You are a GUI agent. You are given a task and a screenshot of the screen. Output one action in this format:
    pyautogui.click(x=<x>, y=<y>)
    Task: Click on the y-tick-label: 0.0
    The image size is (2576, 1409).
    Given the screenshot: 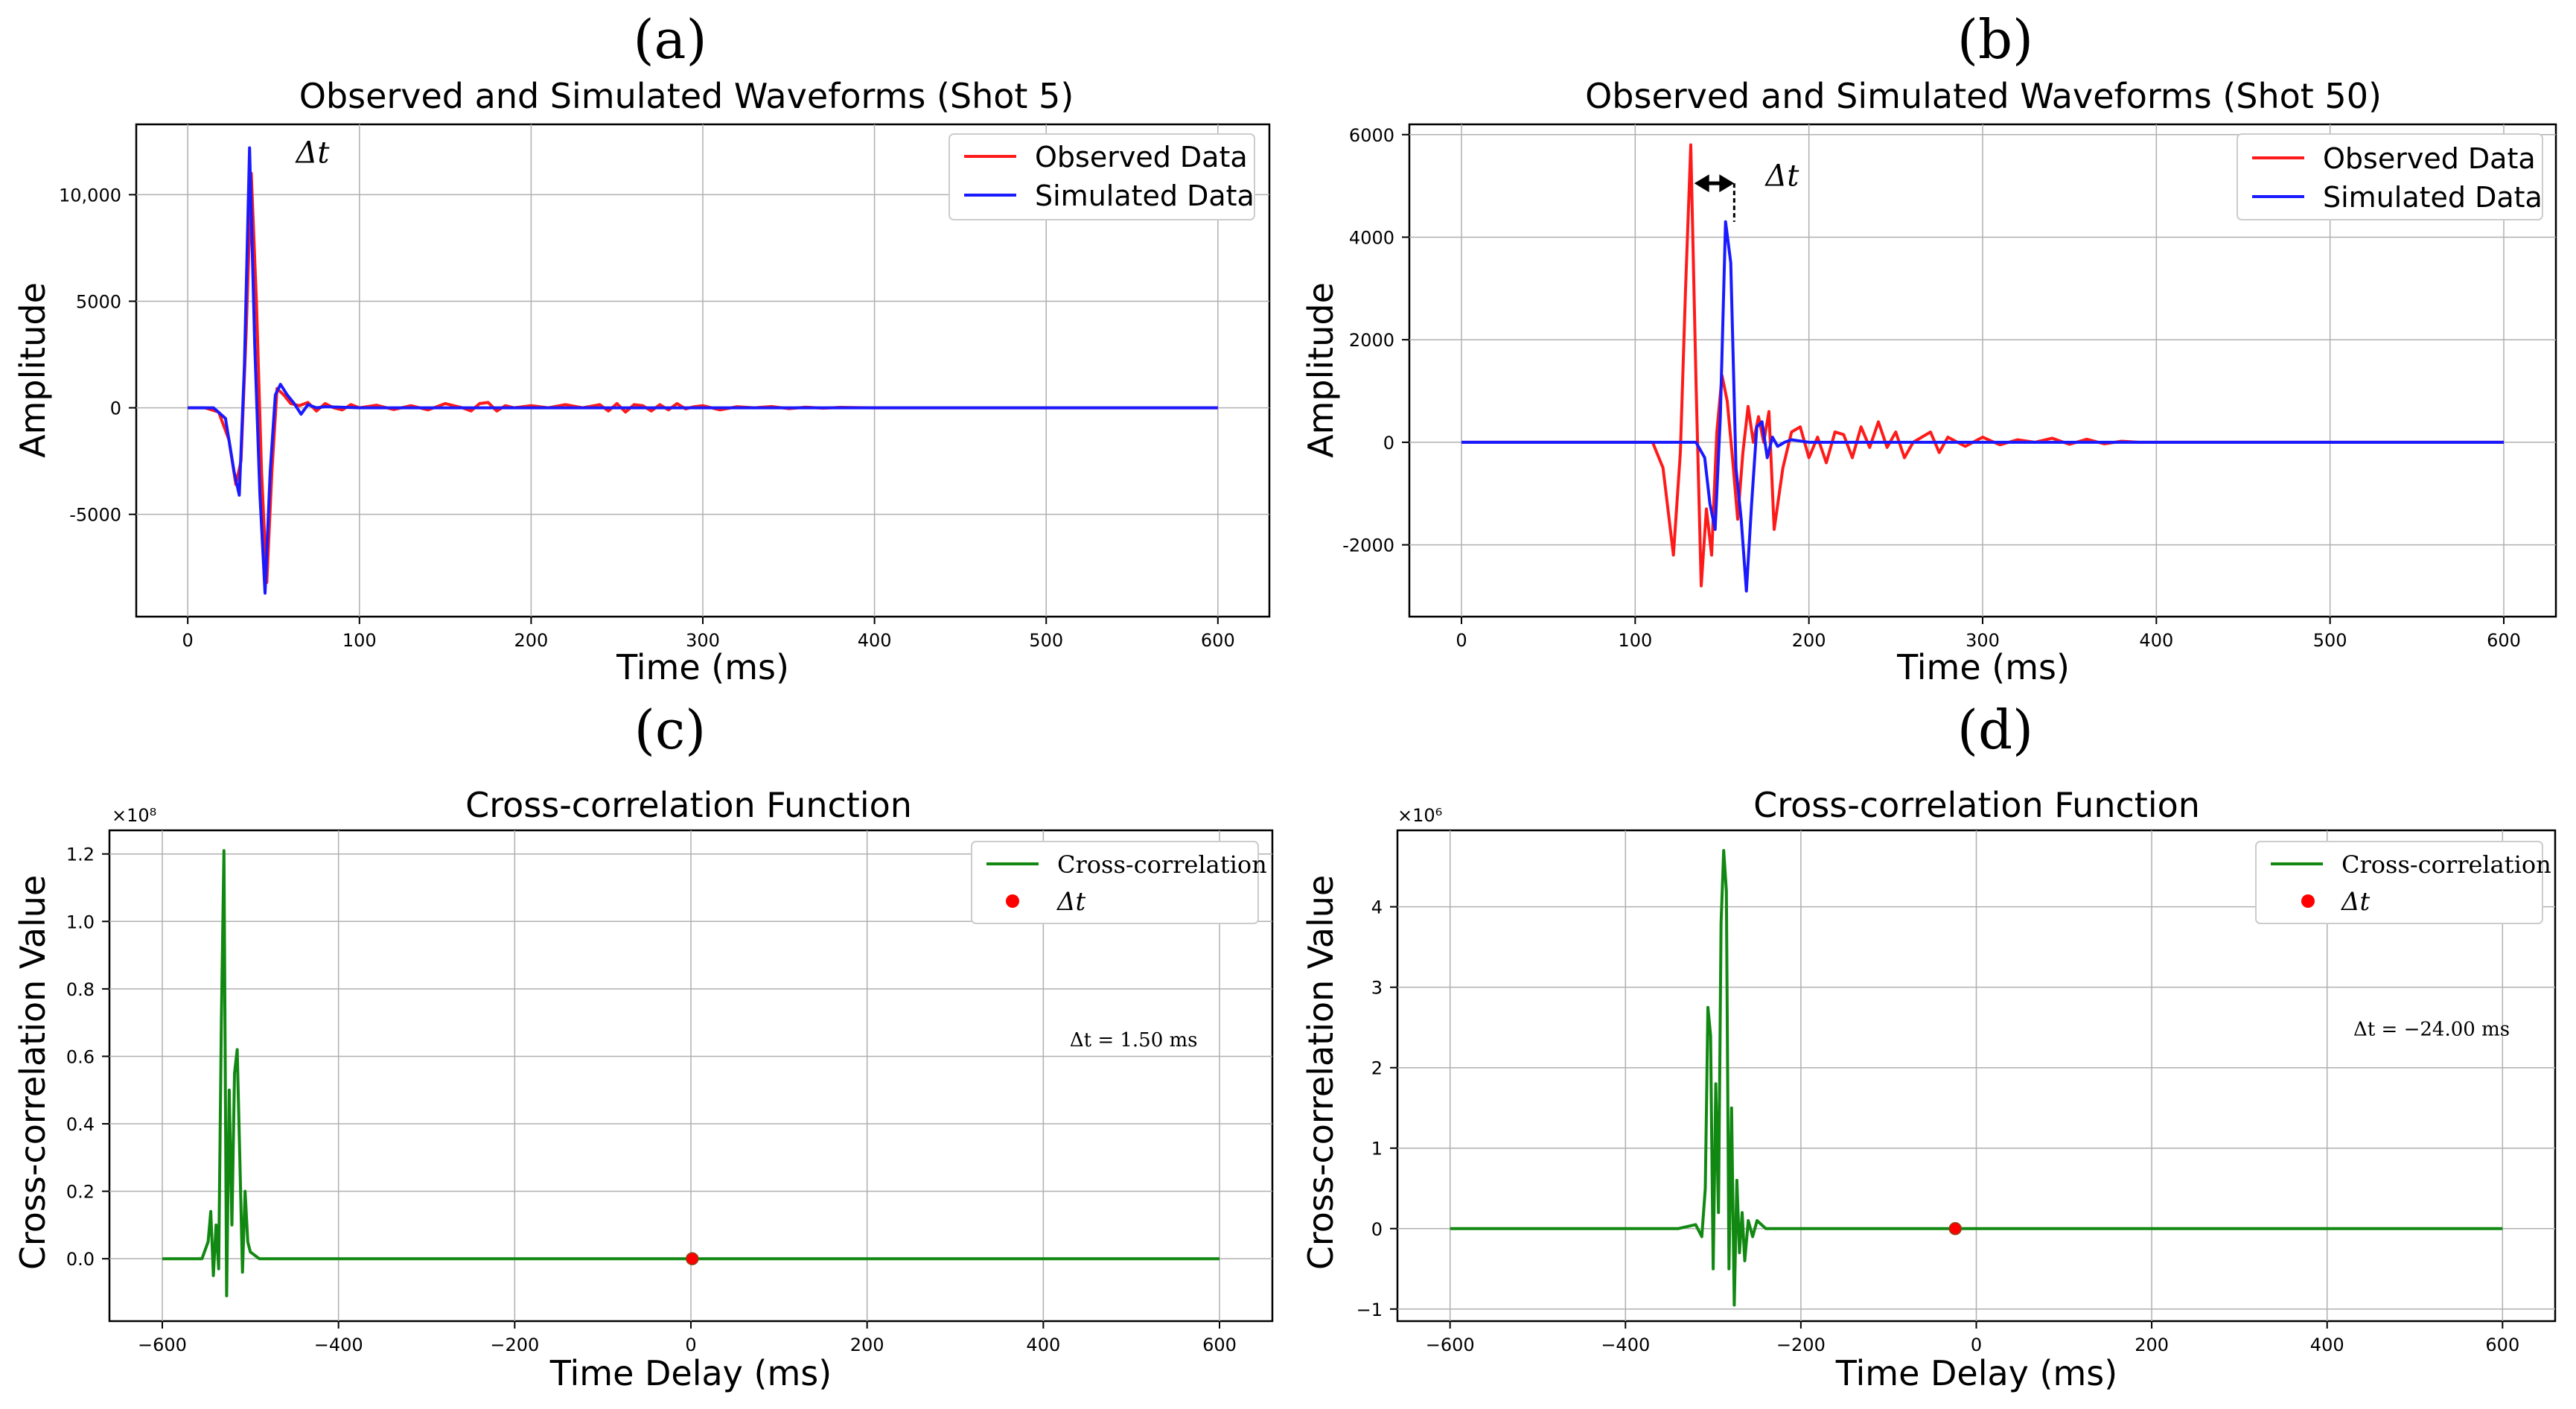 What is the action you would take?
    pyautogui.click(x=80, y=1259)
    